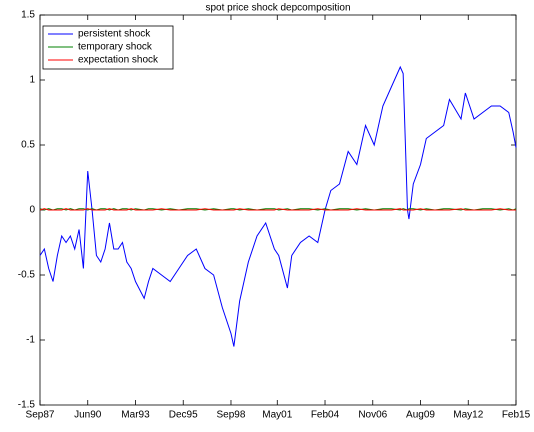 The height and width of the screenshot is (432, 534). I want to click on x-tick-label: May01, so click(277, 415).